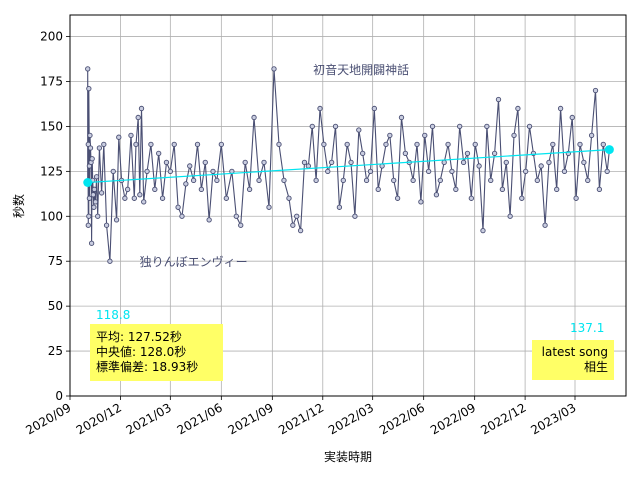  I want to click on x-axis-label: 実装時期, so click(348, 456).